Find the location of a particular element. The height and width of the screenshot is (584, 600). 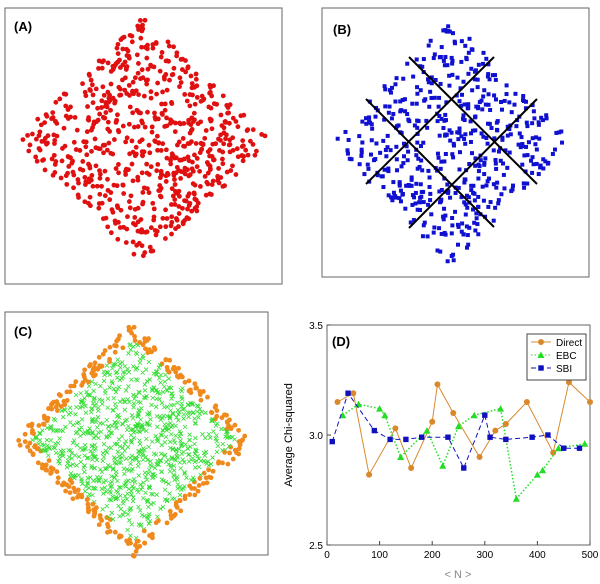

marker-ebc is located at coordinates (443, 465).